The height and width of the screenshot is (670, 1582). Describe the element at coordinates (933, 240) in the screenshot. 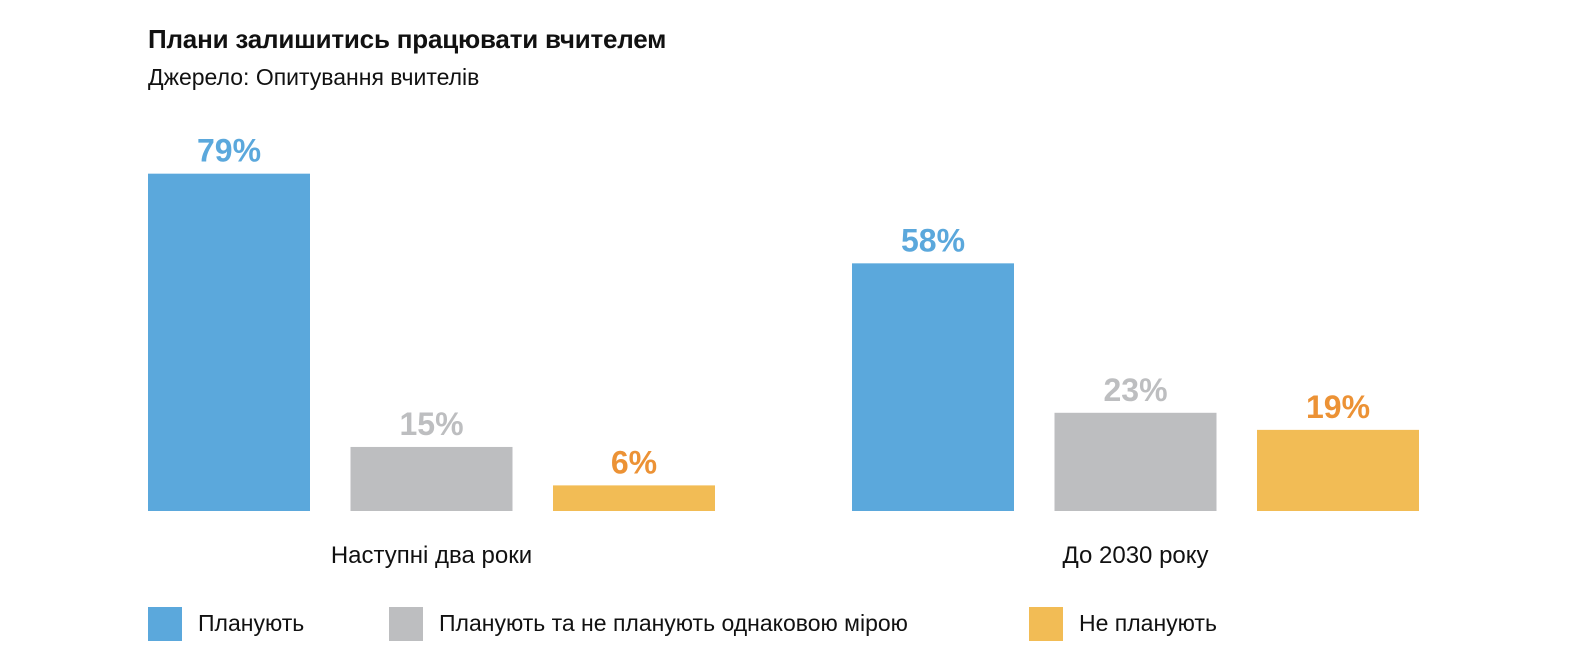

I see `data-label-plan-2: 58%` at that location.